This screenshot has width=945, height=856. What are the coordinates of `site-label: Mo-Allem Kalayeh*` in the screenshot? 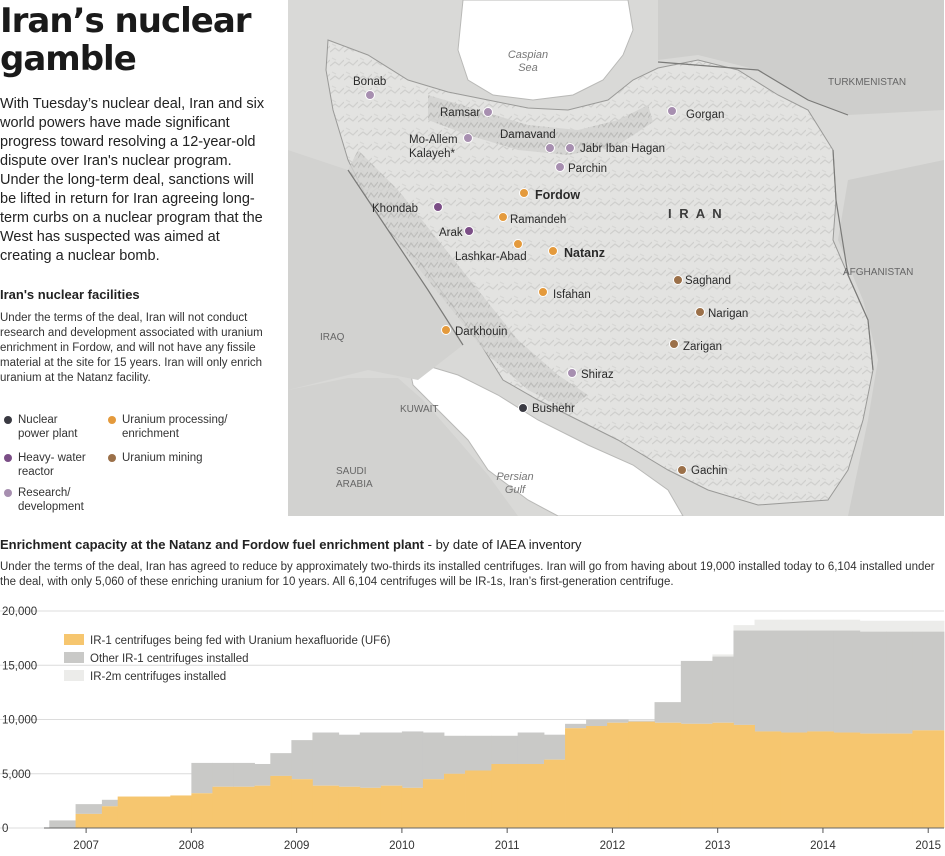 It's located at (433, 147).